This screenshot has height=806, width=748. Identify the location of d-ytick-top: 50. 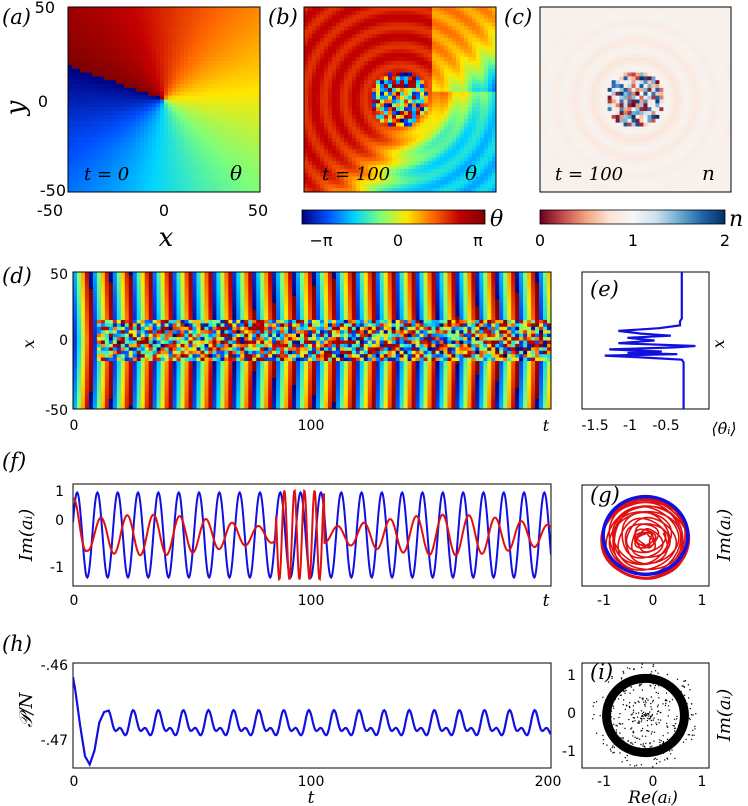
(59, 275).